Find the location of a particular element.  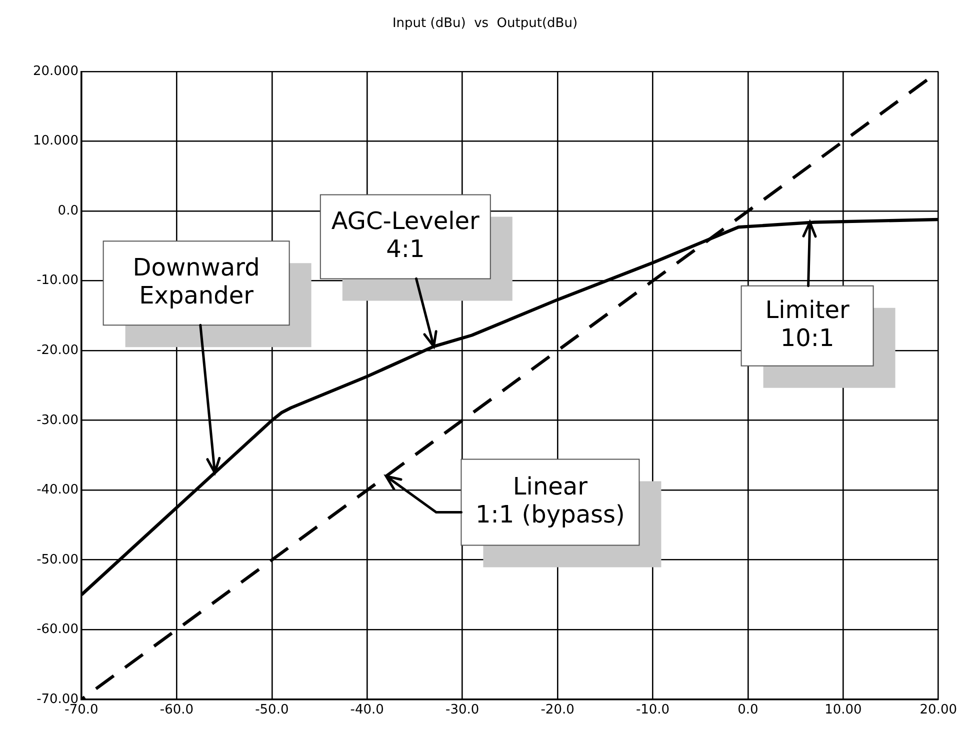

y-tick-label: -20.00 is located at coordinates (57, 350).